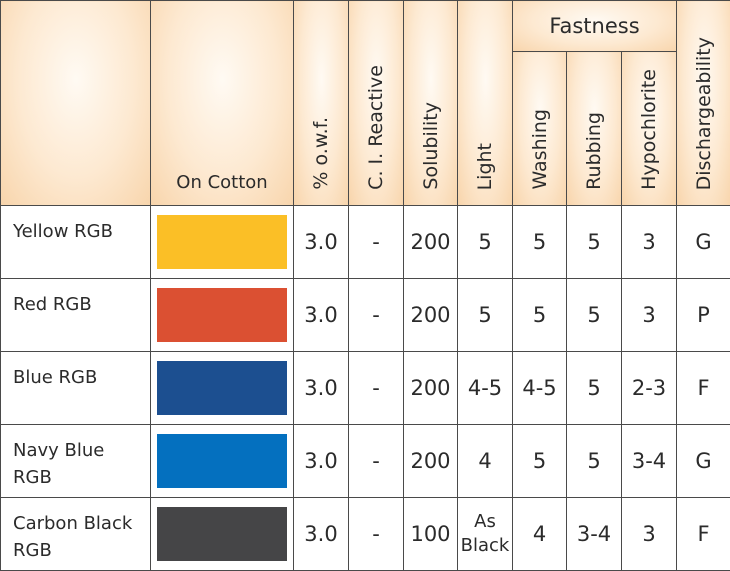 Image resolution: width=730 pixels, height=571 pixels. I want to click on header-ci-reactive: C. I. Reactive, so click(376, 103).